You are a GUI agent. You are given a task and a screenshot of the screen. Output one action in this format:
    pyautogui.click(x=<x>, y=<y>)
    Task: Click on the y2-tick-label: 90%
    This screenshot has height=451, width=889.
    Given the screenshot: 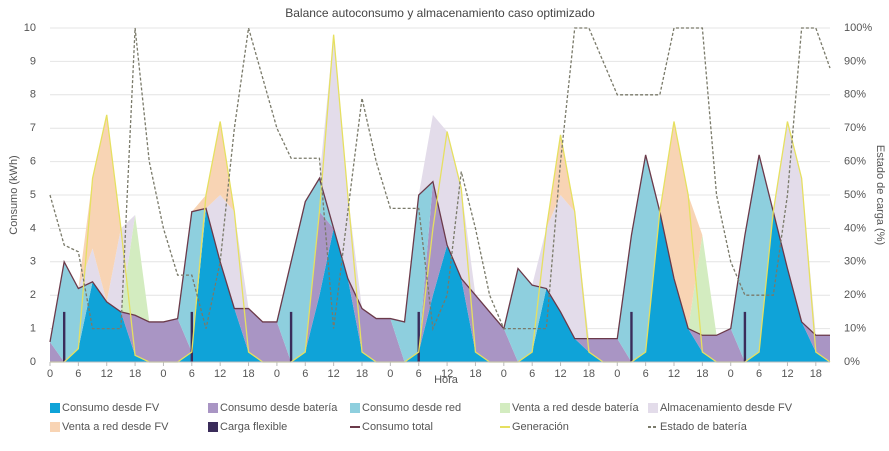 What is the action you would take?
    pyautogui.click(x=855, y=61)
    